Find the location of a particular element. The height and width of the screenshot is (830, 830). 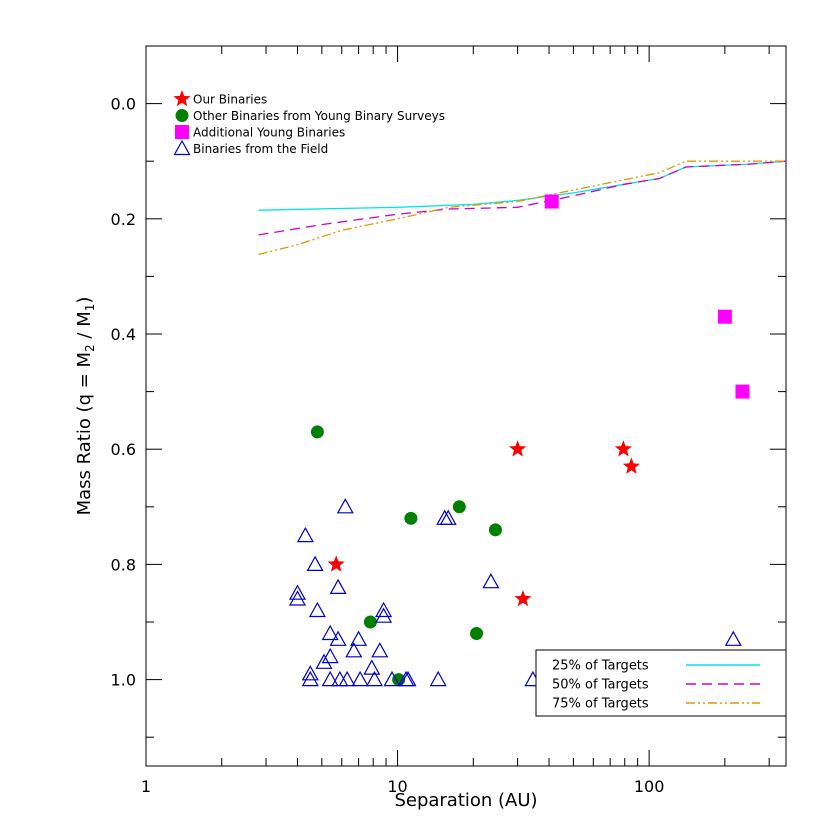

y-axis-title-sub1: 1 is located at coordinates (90, 308).